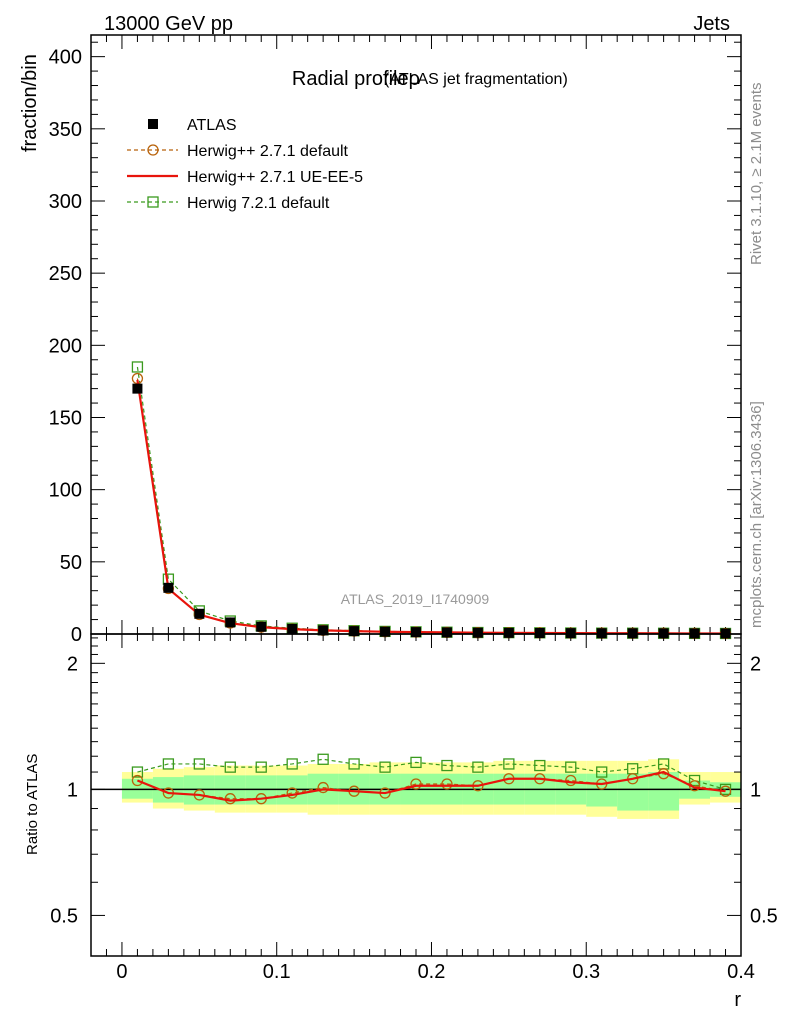  I want to click on legend-label: Herwig 7.2.1 default, so click(258, 203).